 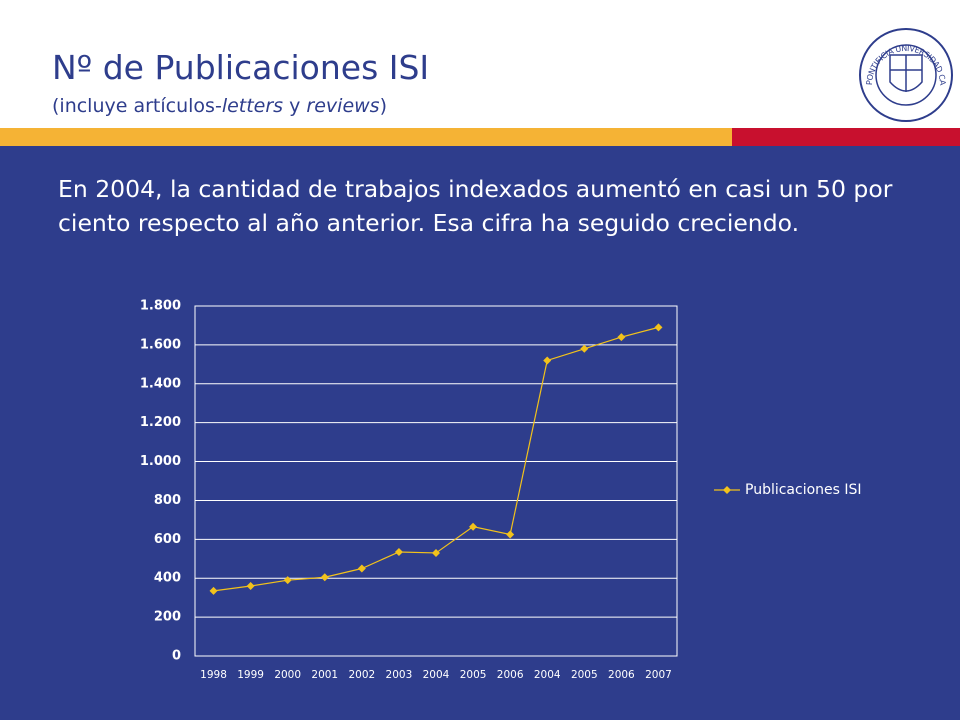 What do you see at coordinates (241, 67) in the screenshot?
I see `slide-title: Nº de Publicaciones ISI` at bounding box center [241, 67].